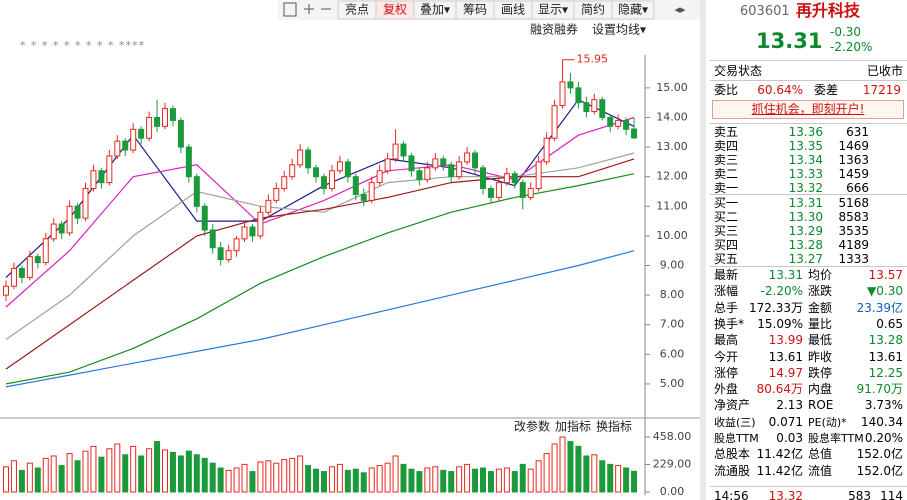  Describe the element at coordinates (573, 426) in the screenshot. I see `volume-tool: 加指标` at that location.